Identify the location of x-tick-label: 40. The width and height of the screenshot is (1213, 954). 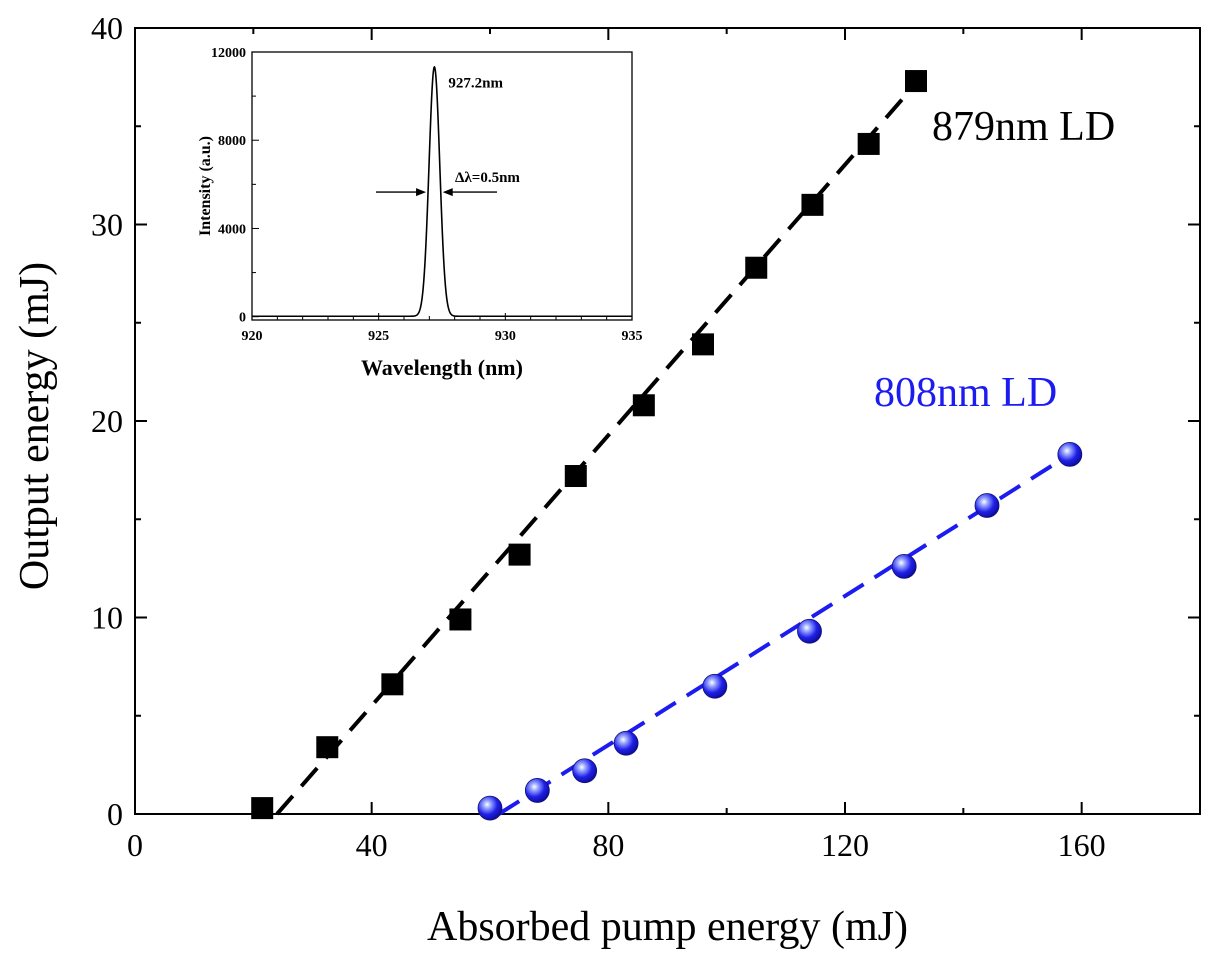
(372, 845).